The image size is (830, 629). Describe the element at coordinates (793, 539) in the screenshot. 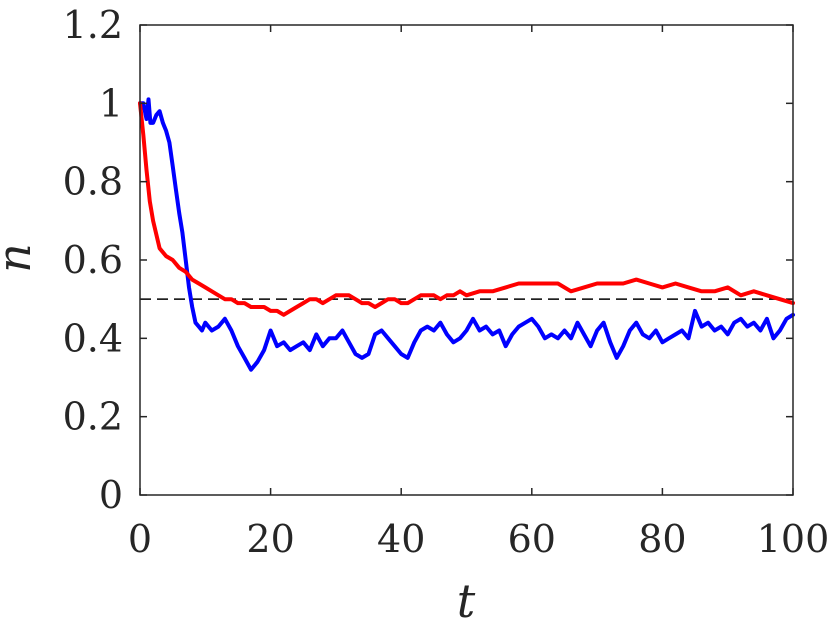

I see `x-tick-label: 100` at that location.